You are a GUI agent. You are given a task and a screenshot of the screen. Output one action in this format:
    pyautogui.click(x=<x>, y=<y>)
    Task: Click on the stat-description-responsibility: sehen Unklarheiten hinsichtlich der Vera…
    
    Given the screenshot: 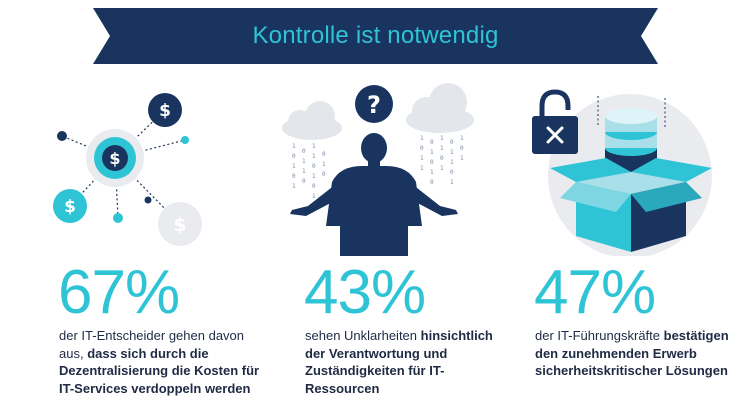 What is the action you would take?
    pyautogui.click(x=407, y=362)
    